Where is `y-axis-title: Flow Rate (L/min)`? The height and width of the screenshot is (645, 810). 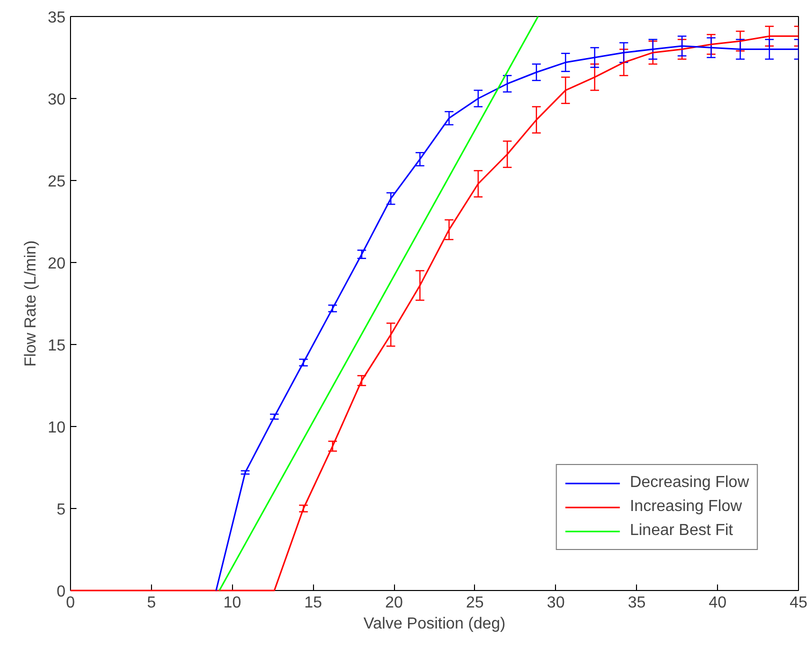
y-axis-title: Flow Rate (L/min) is located at coordinates (31, 303).